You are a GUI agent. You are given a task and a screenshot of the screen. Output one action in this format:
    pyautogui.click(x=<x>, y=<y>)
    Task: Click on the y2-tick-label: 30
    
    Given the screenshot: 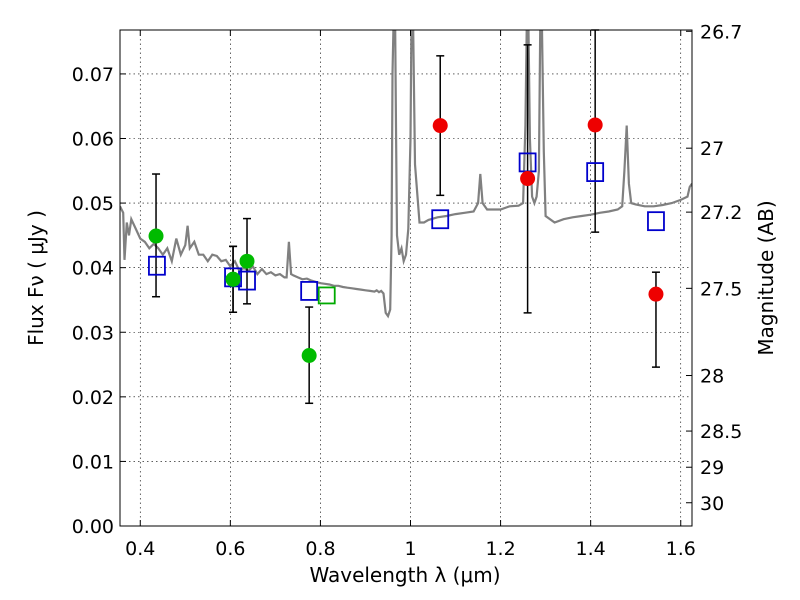 What is the action you would take?
    pyautogui.click(x=712, y=504)
    